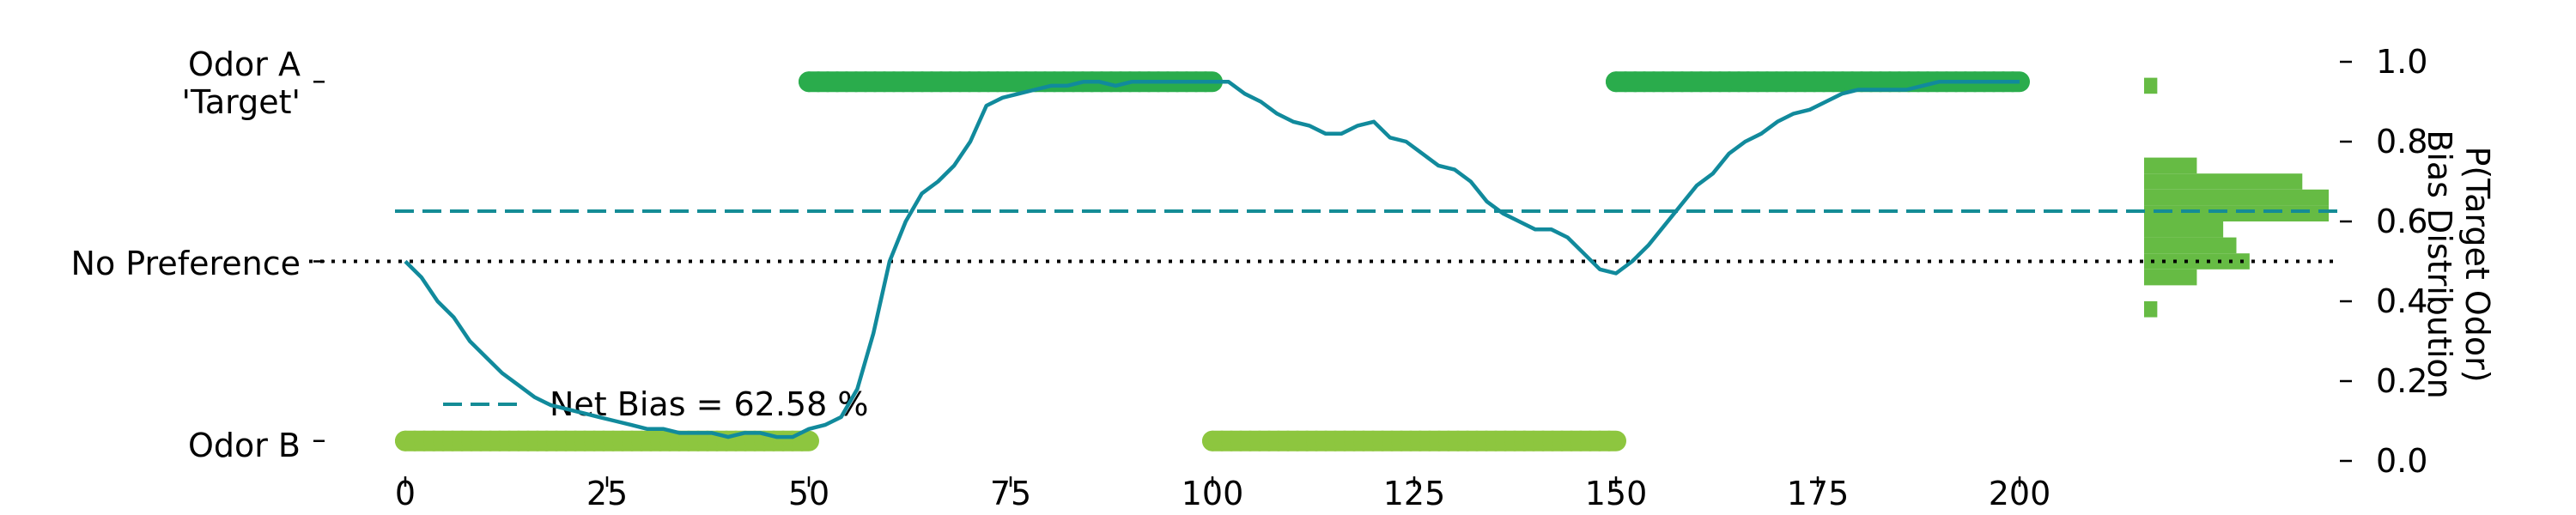  What do you see at coordinates (2401, 142) in the screenshot?
I see `y-tick-label: 0.8` at bounding box center [2401, 142].